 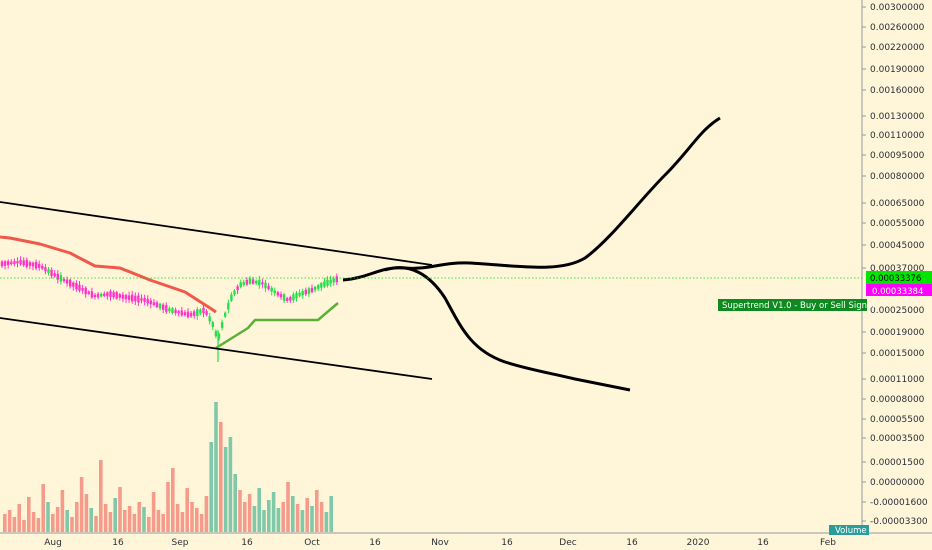 I want to click on last-price-badge: 0.00033376, so click(x=899, y=277).